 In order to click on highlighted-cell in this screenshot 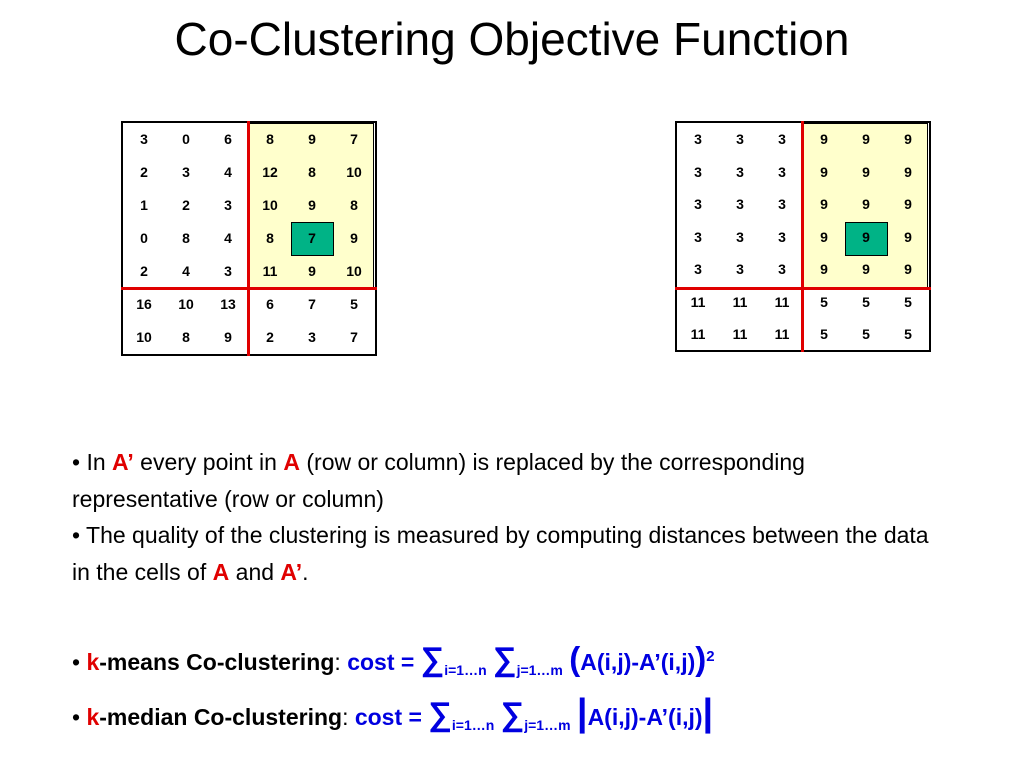, I will do `click(312, 239)`.